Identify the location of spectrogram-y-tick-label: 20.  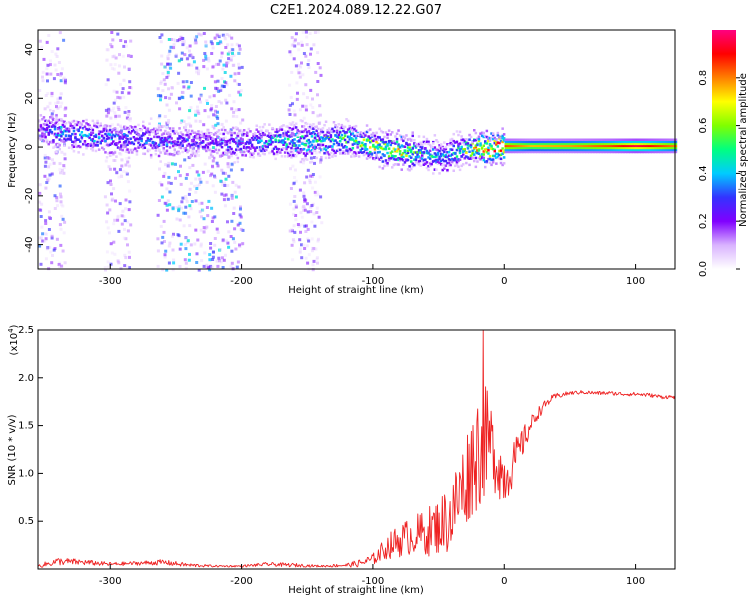
(29, 98).